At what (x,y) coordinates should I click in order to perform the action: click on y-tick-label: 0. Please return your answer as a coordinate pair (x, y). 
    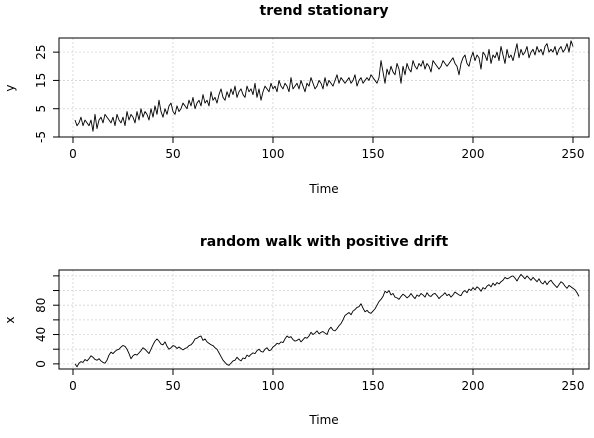
    Looking at the image, I should click on (41, 364).